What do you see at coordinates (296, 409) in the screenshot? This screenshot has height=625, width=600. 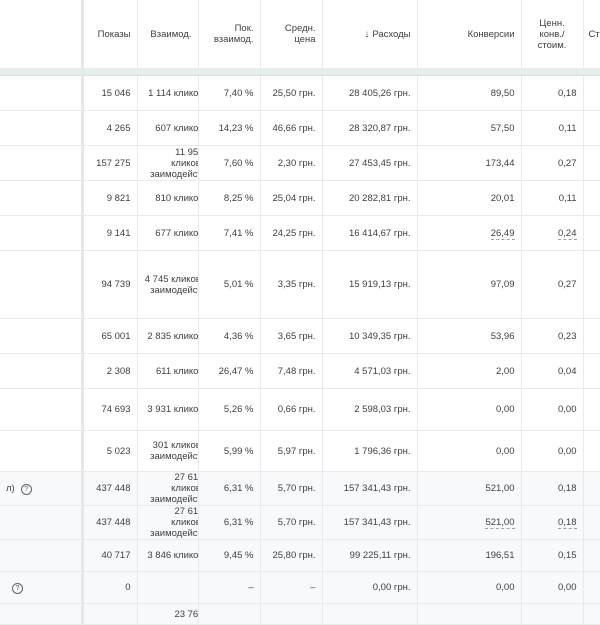 I see `avg-cost-value: 0,66 грн.` at bounding box center [296, 409].